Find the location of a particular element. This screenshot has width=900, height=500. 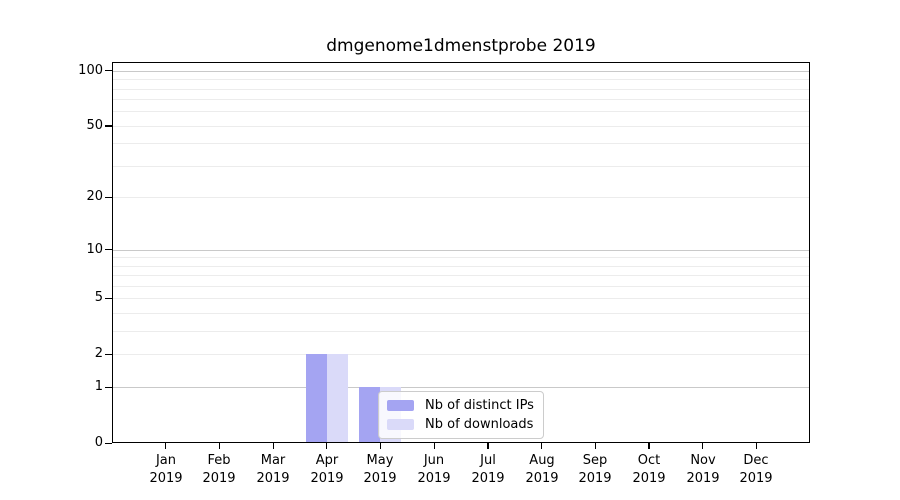

x-tick-label: Mar 2019 is located at coordinates (273, 470).